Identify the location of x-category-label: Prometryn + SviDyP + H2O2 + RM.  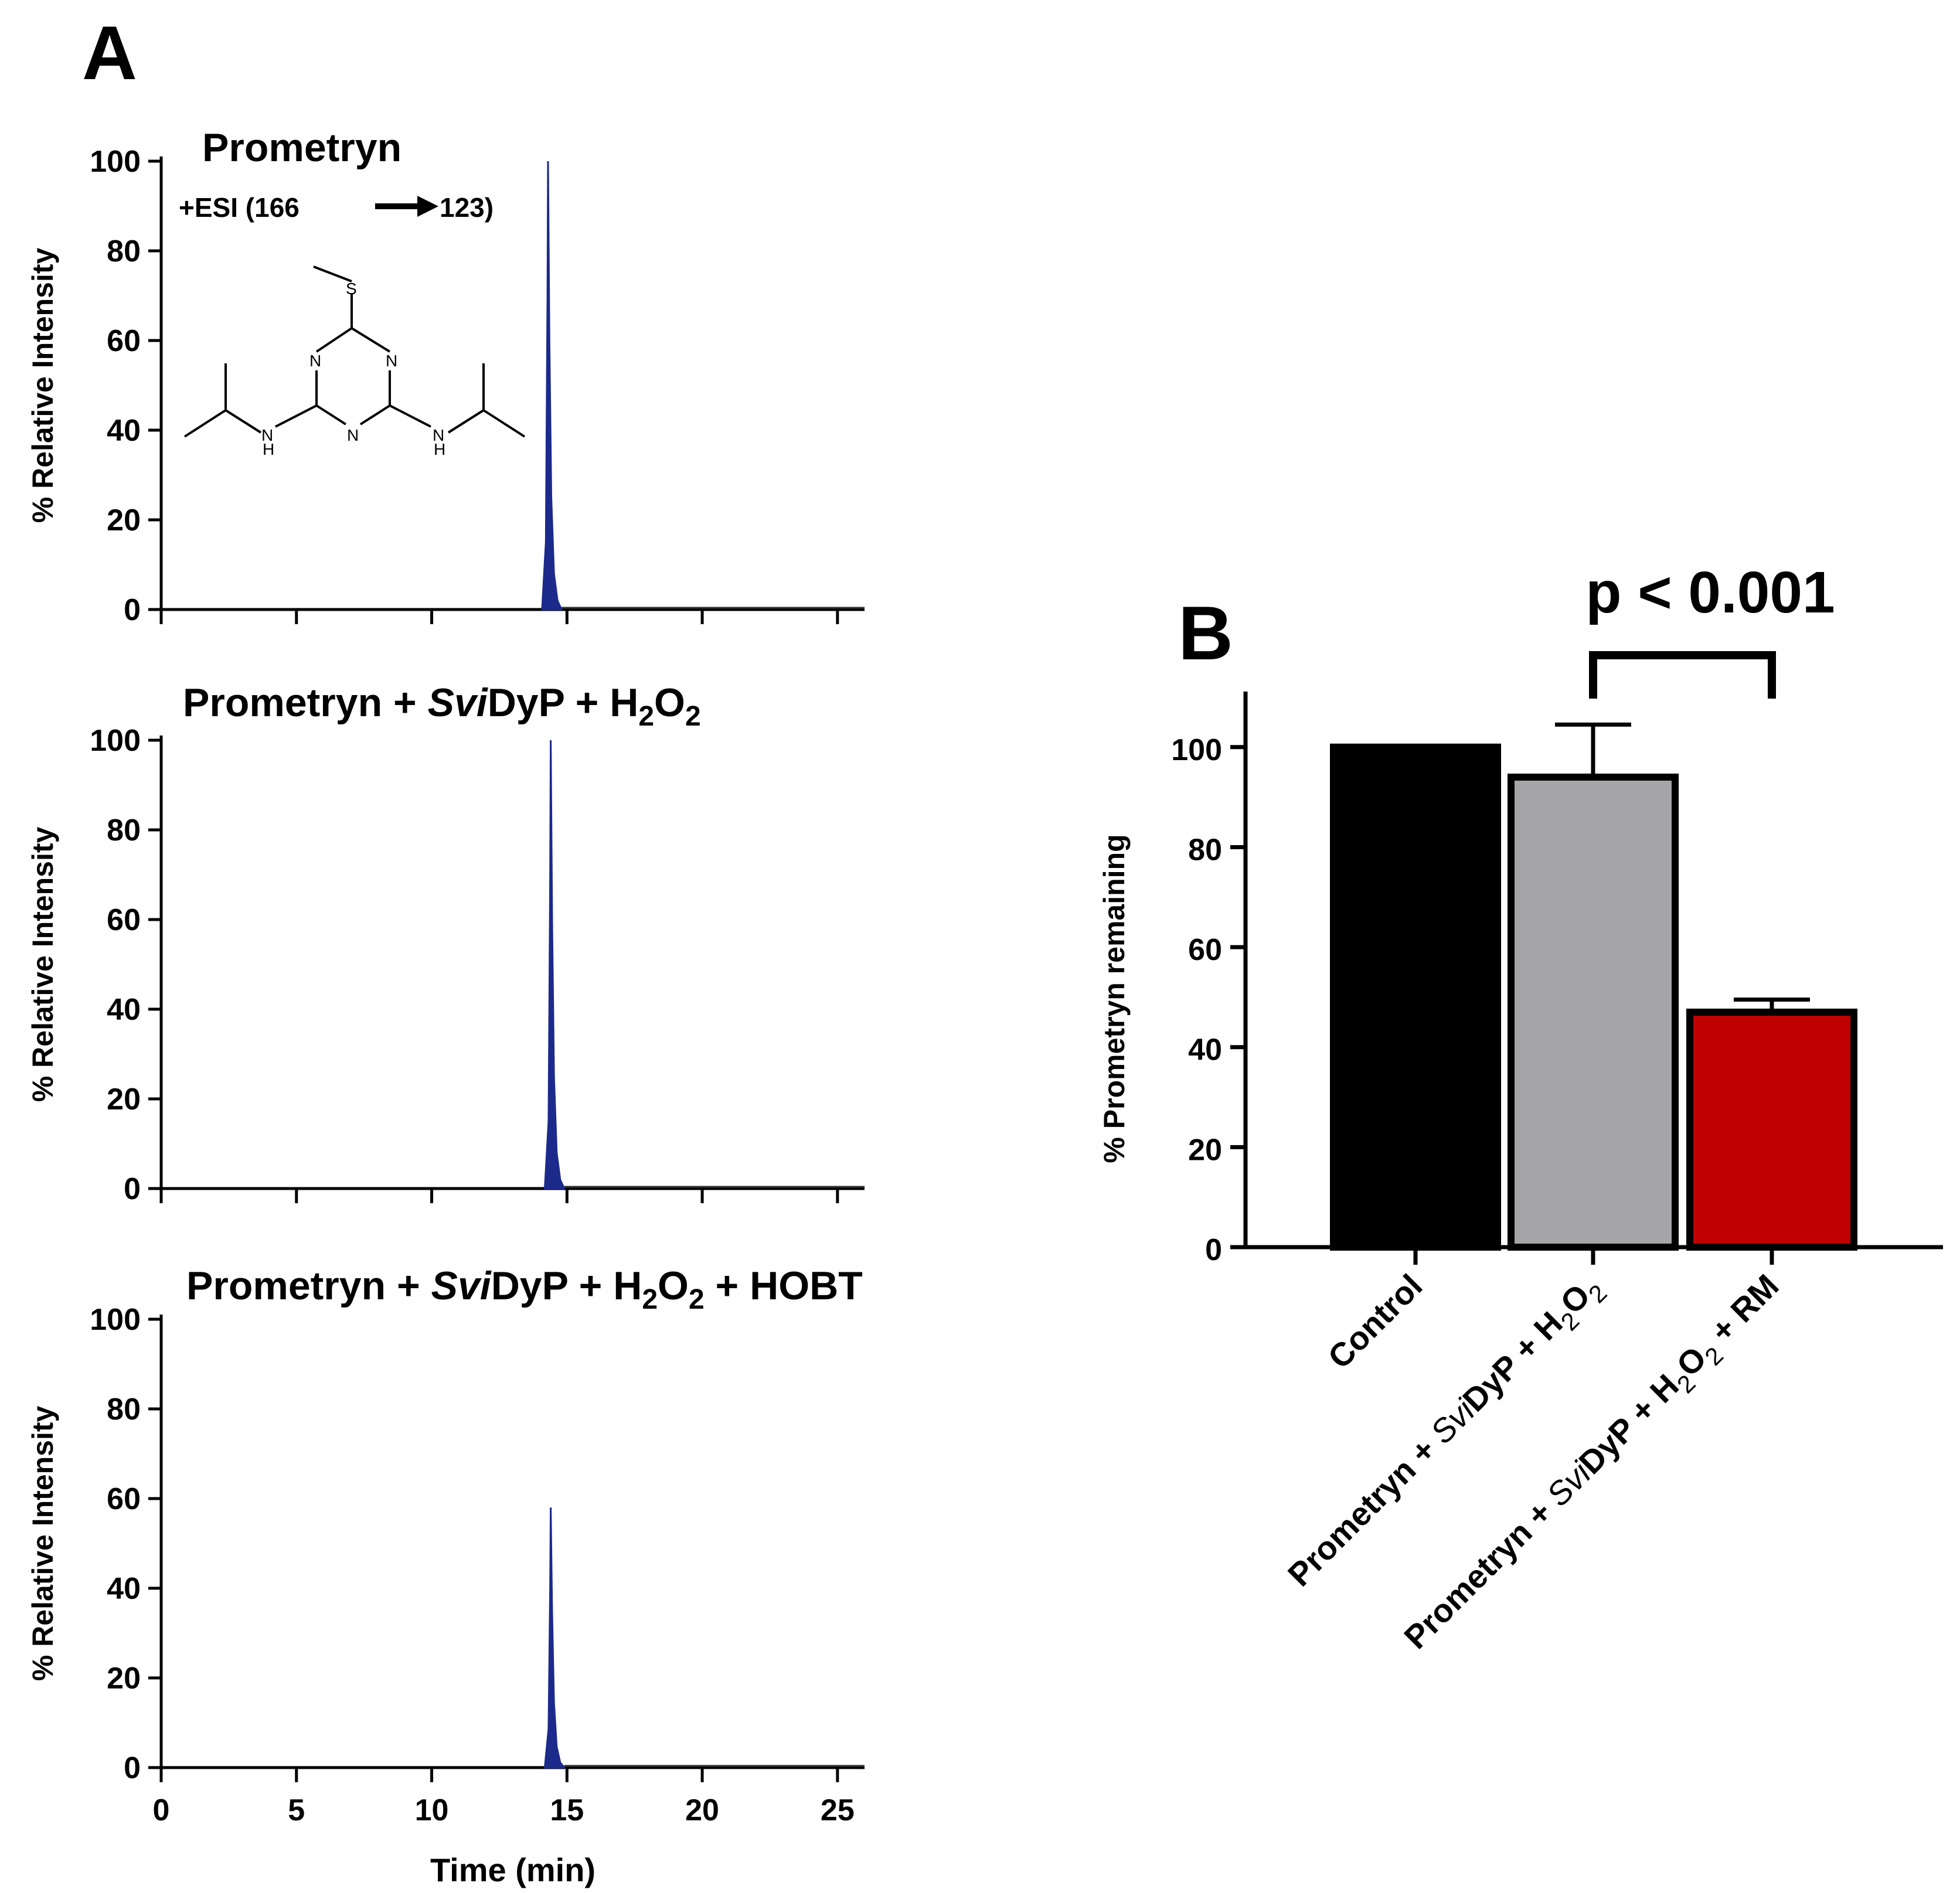
(1594, 1465).